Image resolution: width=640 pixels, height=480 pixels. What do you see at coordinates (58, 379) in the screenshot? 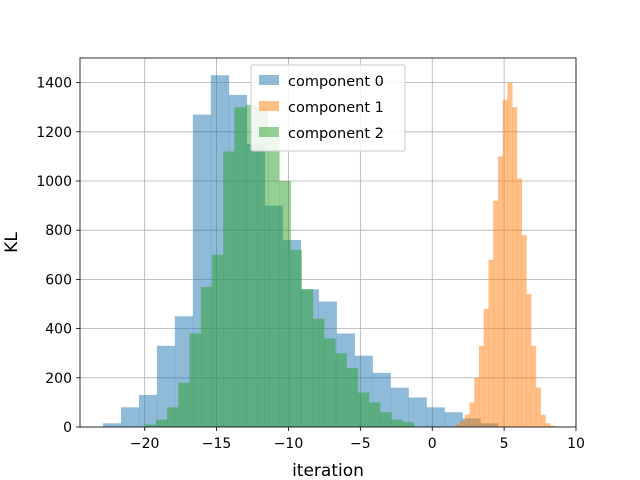
I see `y-tick-label: 200` at bounding box center [58, 379].